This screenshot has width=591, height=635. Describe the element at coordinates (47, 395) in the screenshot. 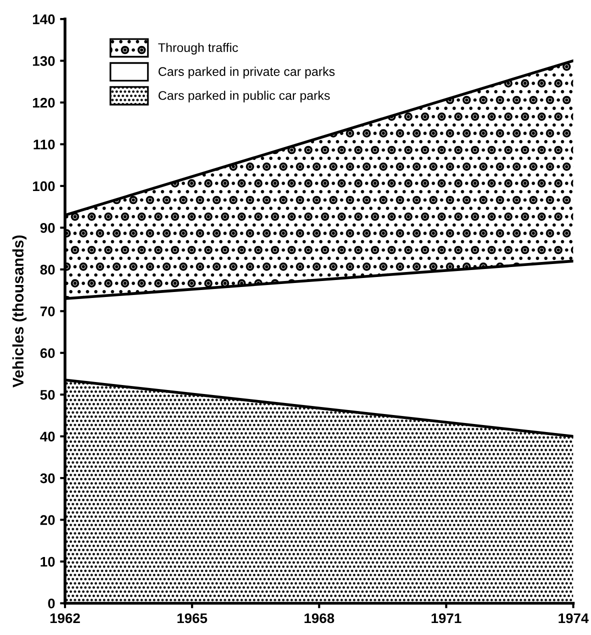

I see `y-tick-label: 50` at that location.